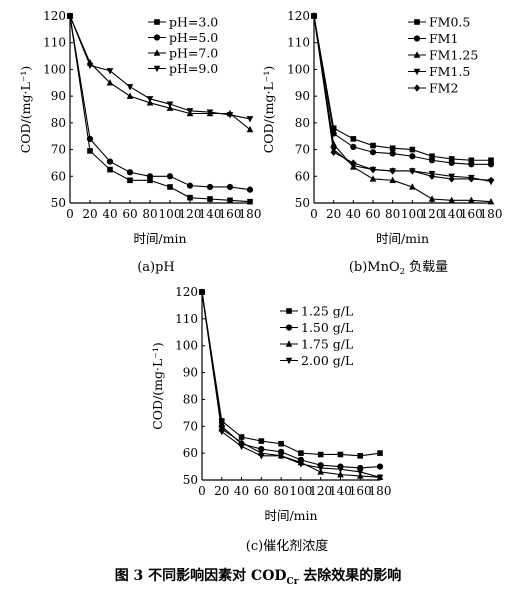 Image resolution: width=517 pixels, height=597 pixels. I want to click on legend-label: FM1.5, so click(449, 71).